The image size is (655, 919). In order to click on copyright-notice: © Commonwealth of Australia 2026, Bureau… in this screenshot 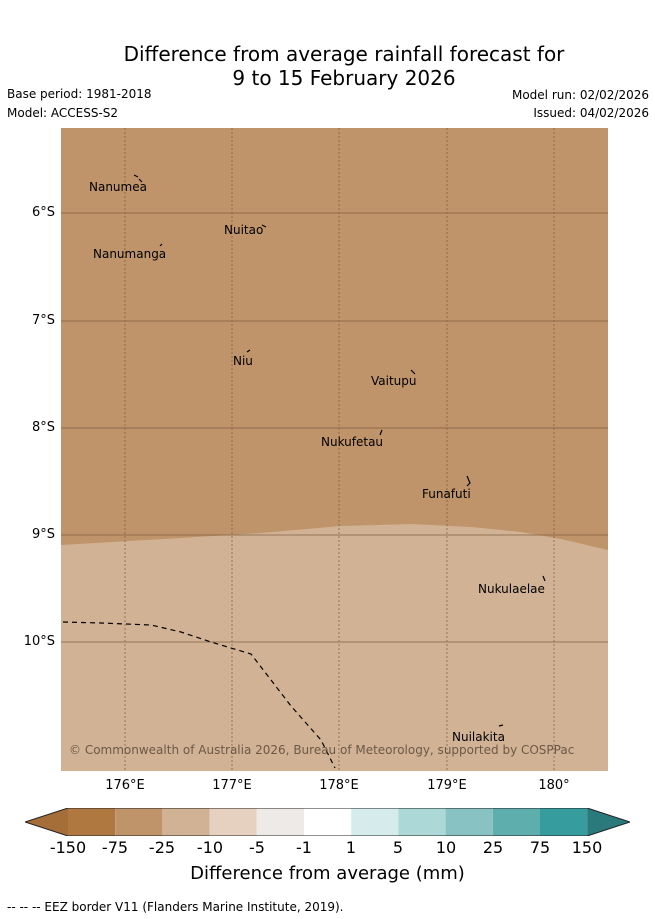, I will do `click(322, 750)`.